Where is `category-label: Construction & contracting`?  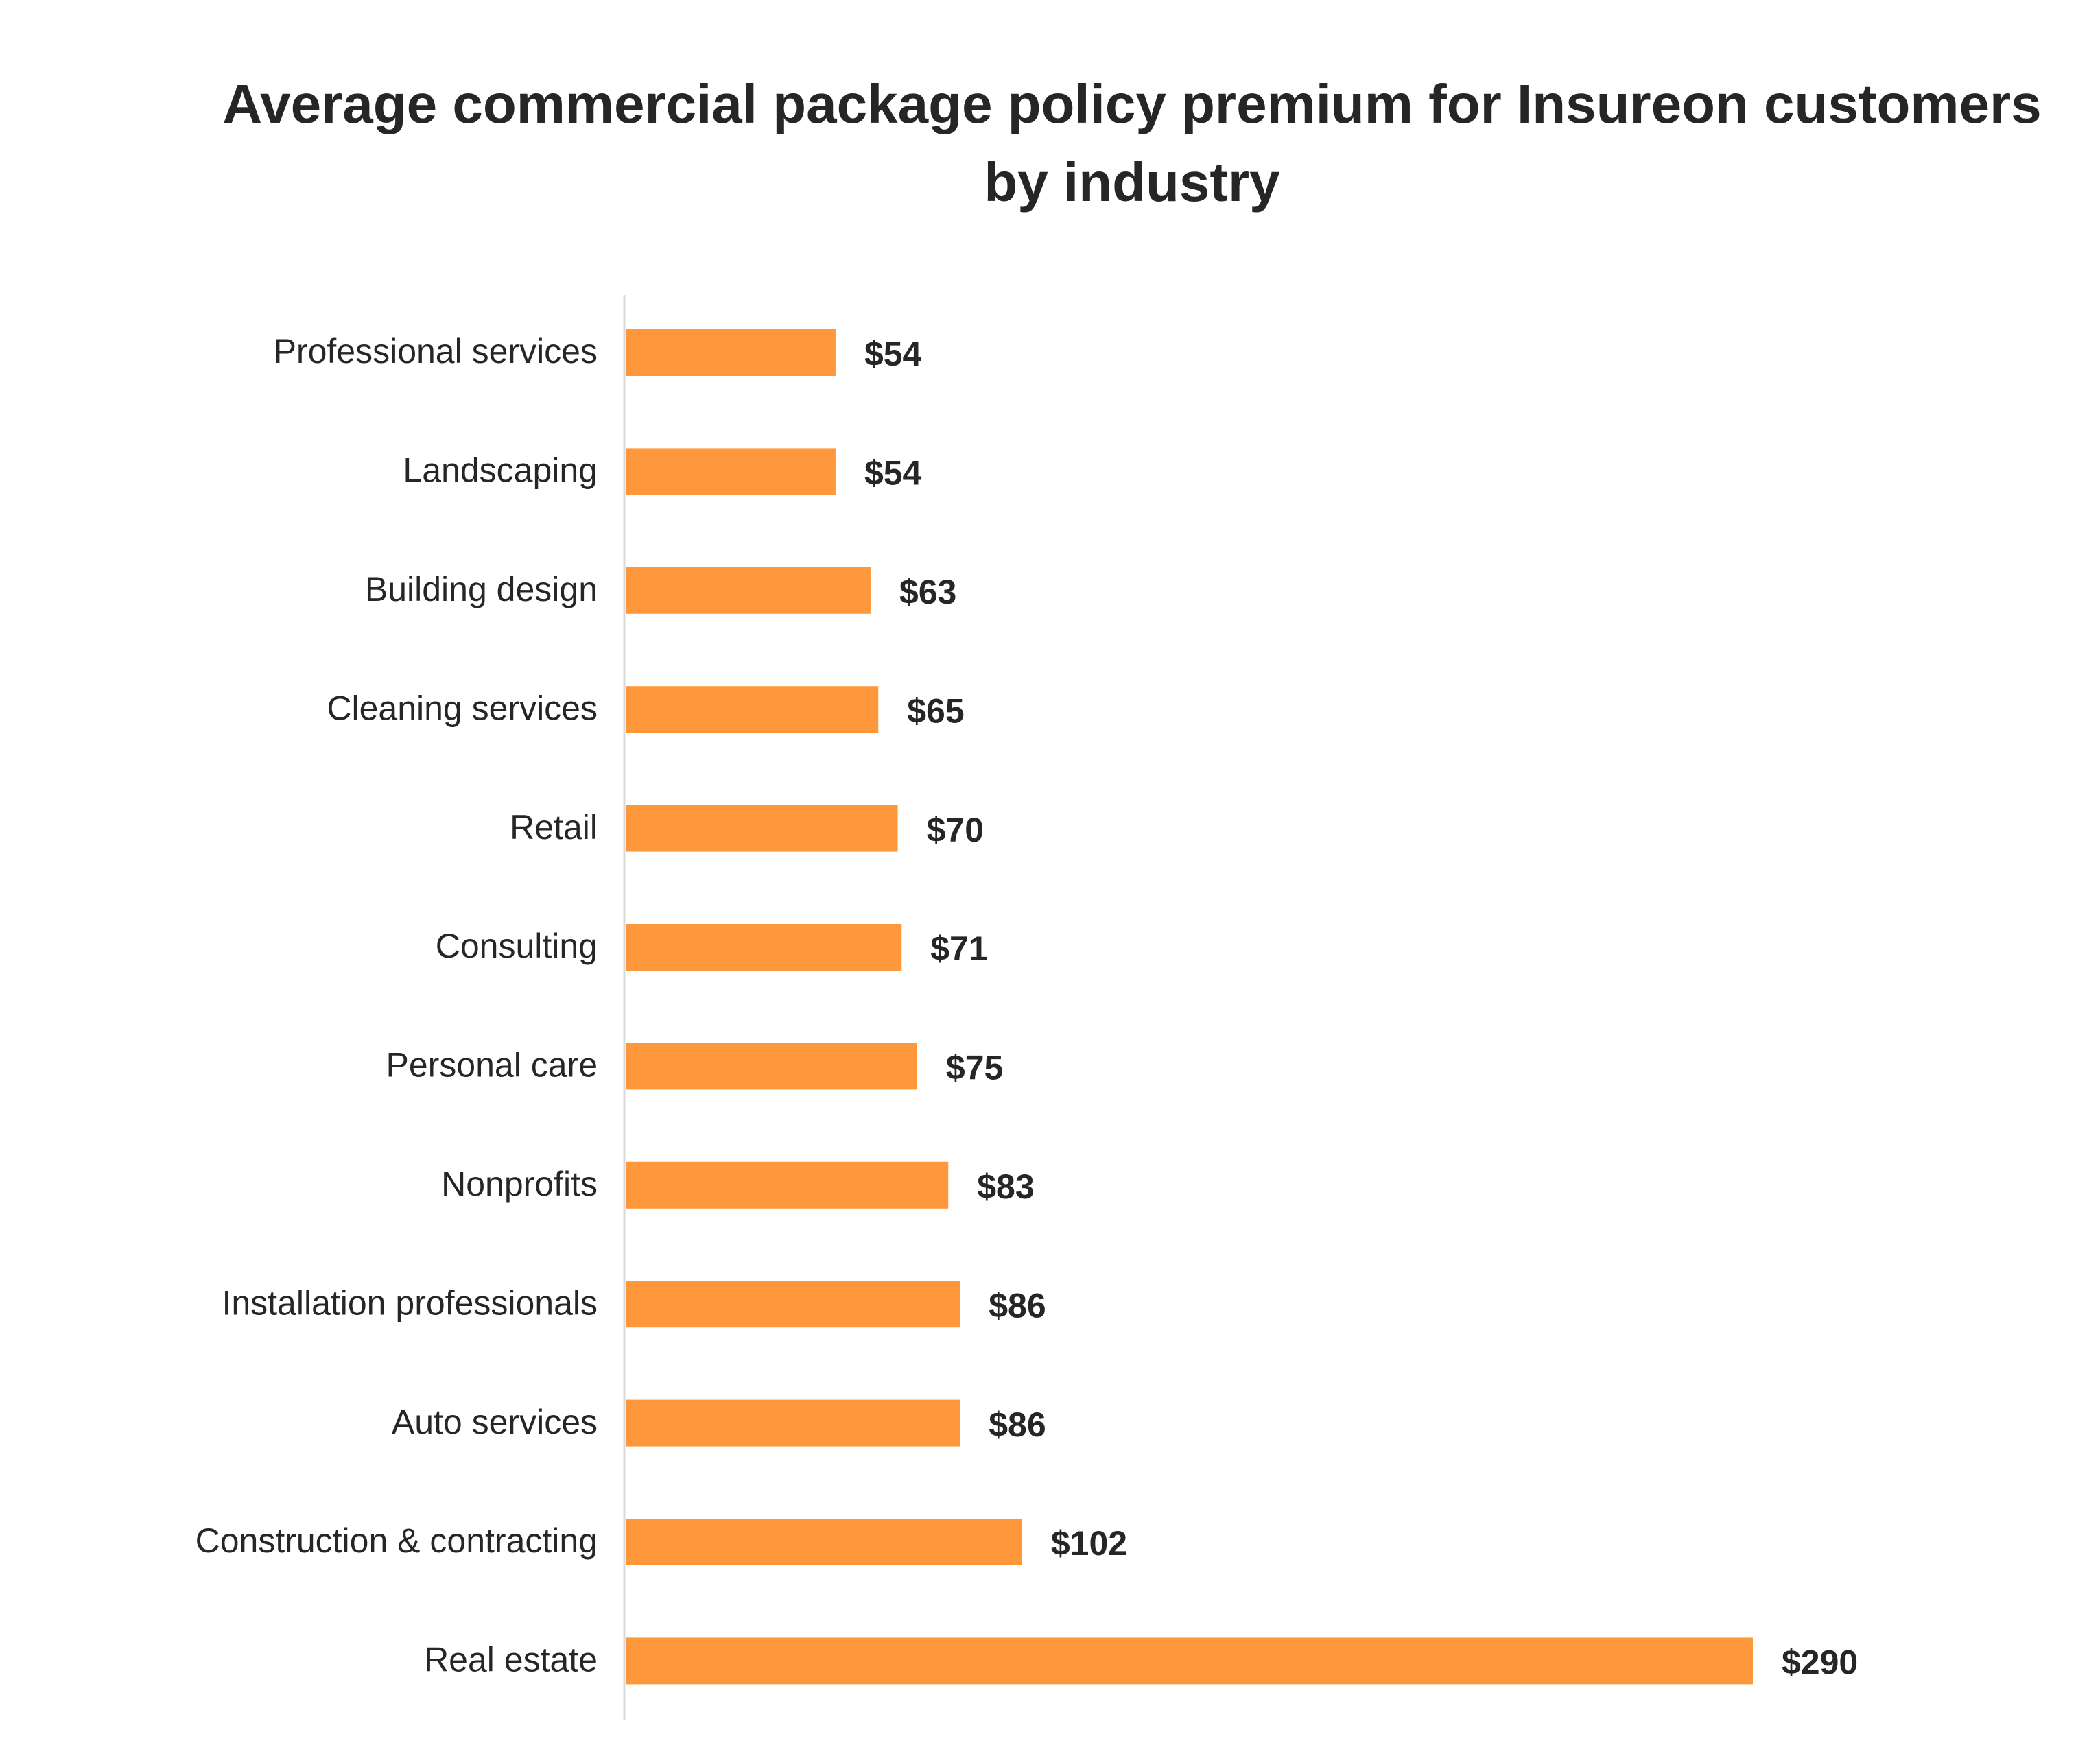 category-label: Construction & contracting is located at coordinates (397, 1540).